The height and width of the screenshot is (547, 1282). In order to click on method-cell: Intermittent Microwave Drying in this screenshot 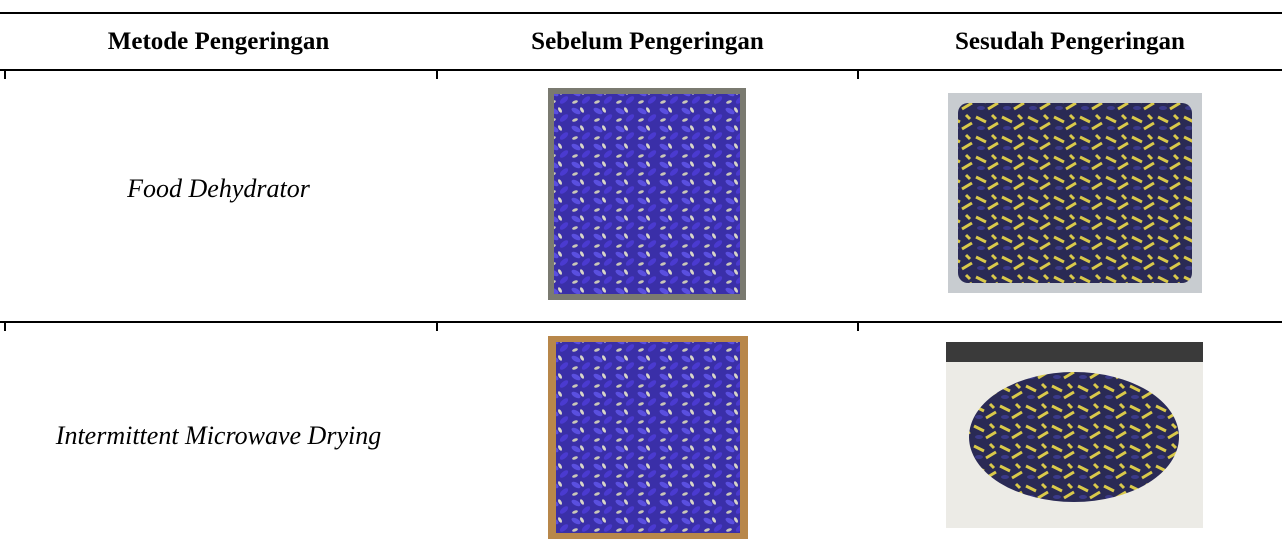, I will do `click(218, 435)`.